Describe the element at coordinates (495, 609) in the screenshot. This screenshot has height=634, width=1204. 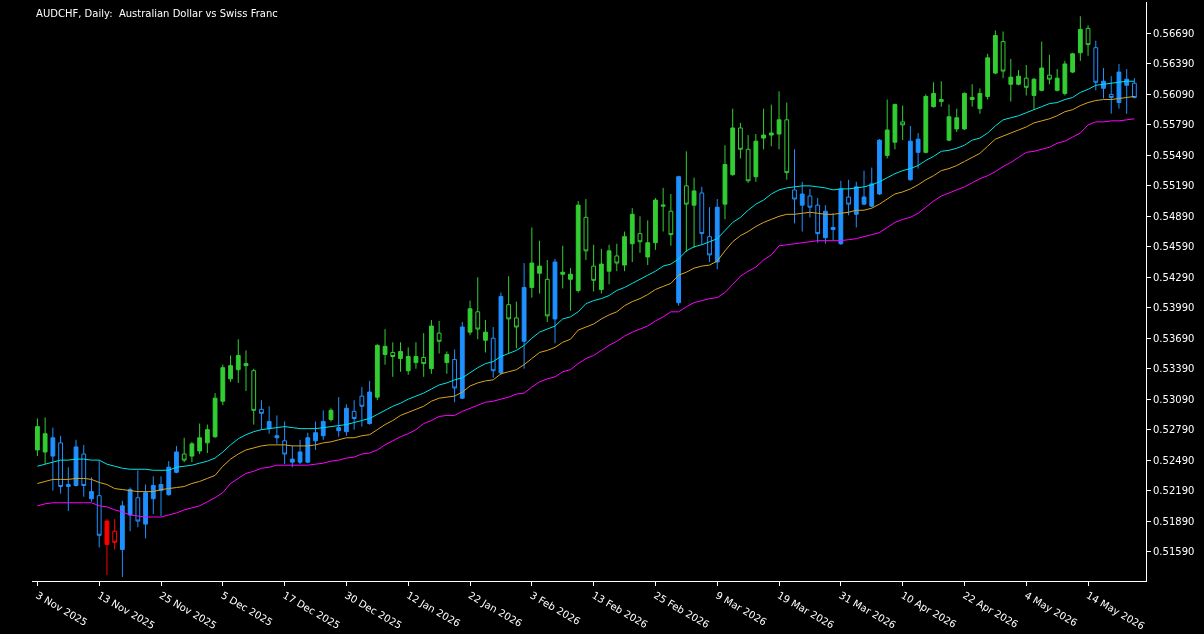
I see `x-tick-label: 22 Jan 2026` at that location.